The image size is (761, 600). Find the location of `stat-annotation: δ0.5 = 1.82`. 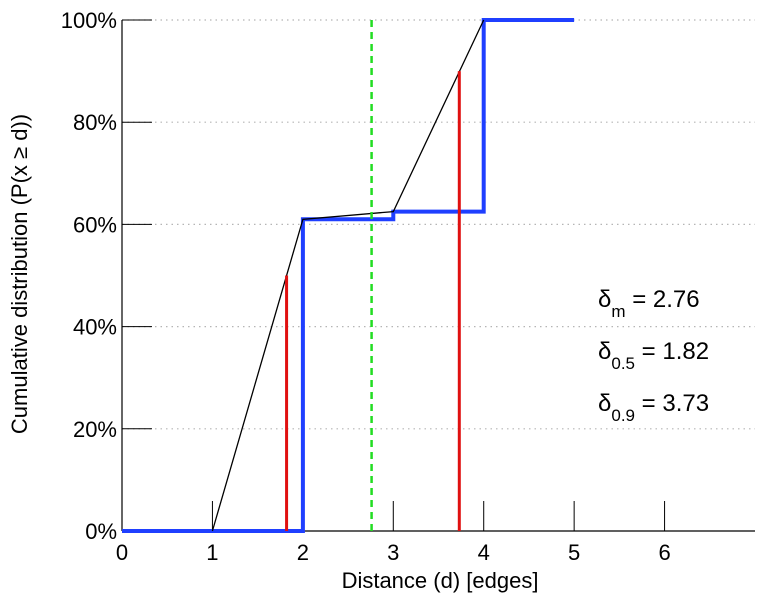

stat-annotation: δ0.5 = 1.82 is located at coordinates (653, 355).